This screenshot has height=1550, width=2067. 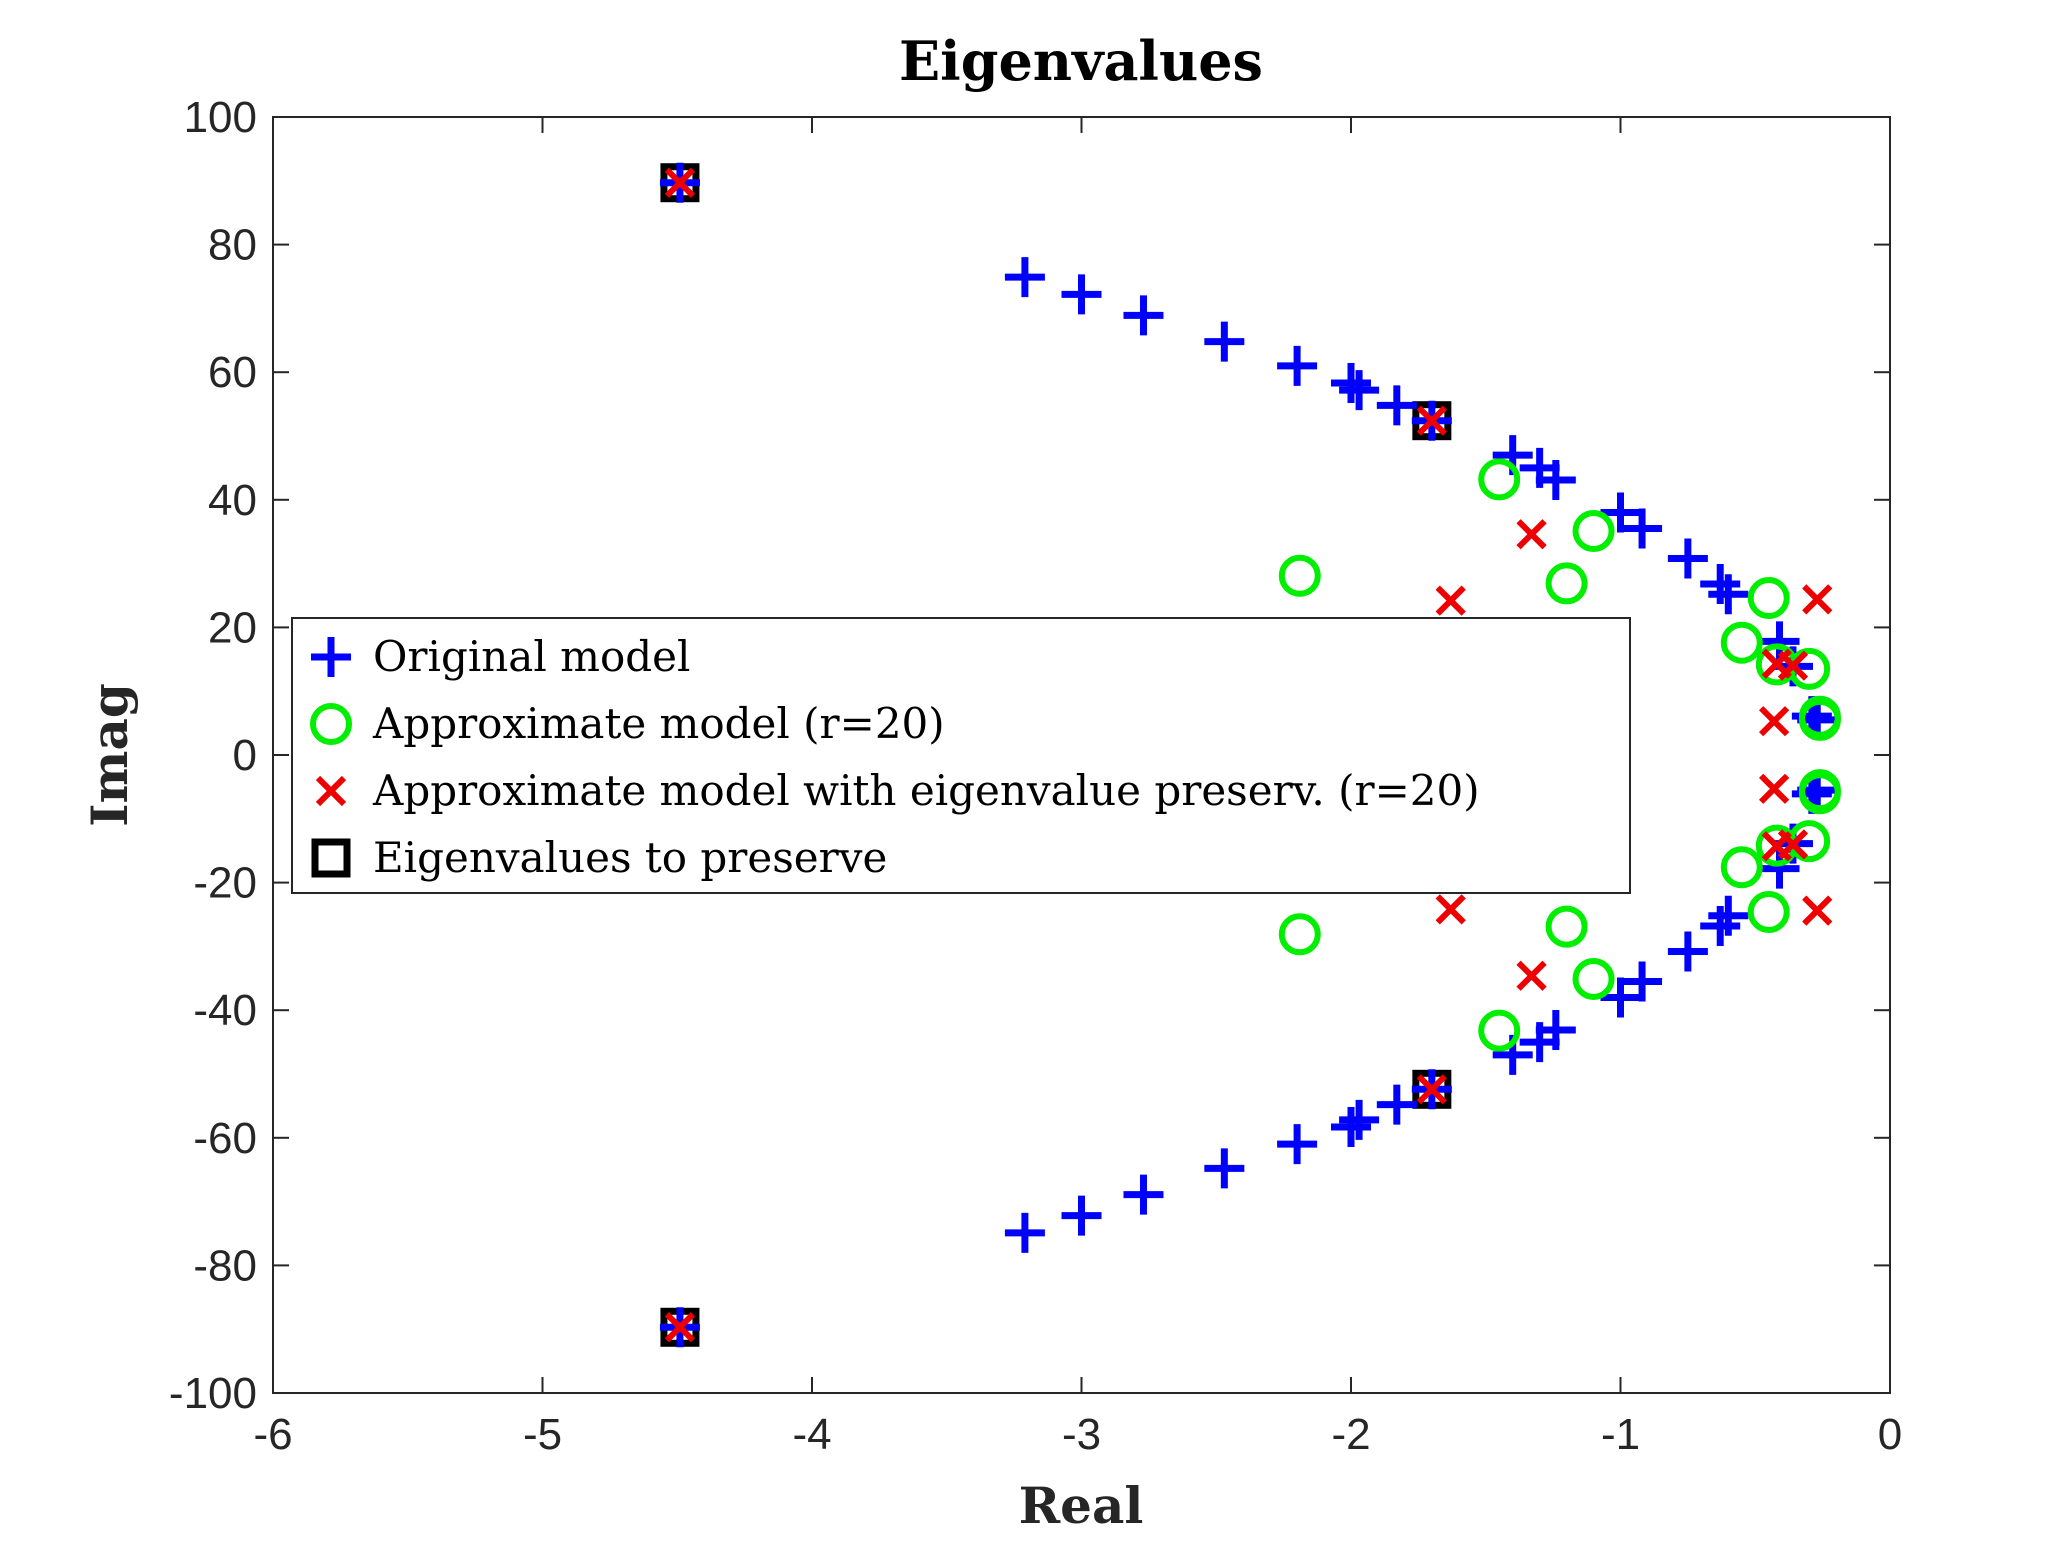 What do you see at coordinates (1350, 1434) in the screenshot?
I see `x-tick-label: -2` at bounding box center [1350, 1434].